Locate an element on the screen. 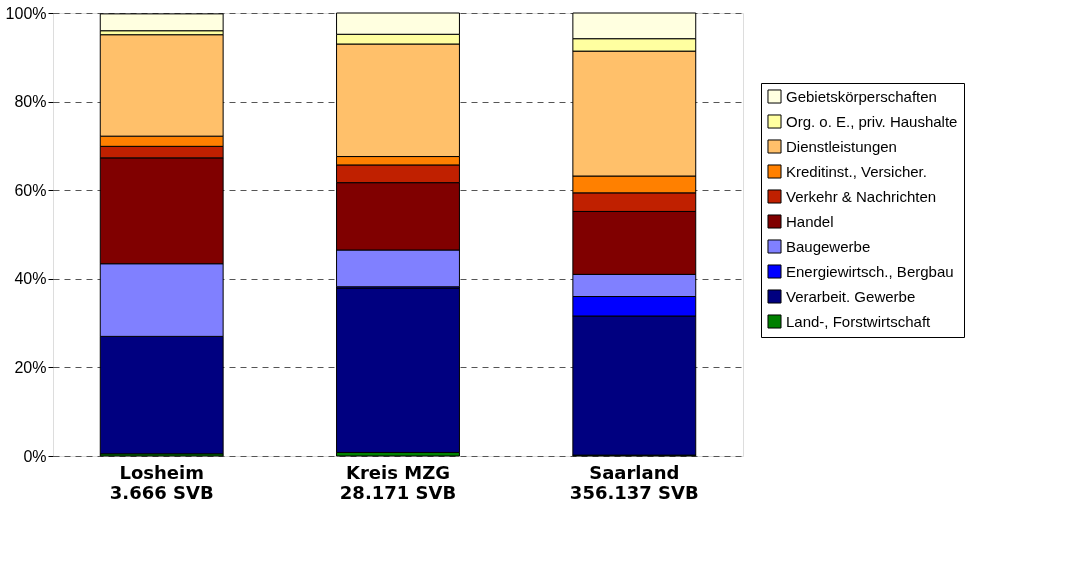  legend-label: Verarbeit. Gewerbe is located at coordinates (851, 296).